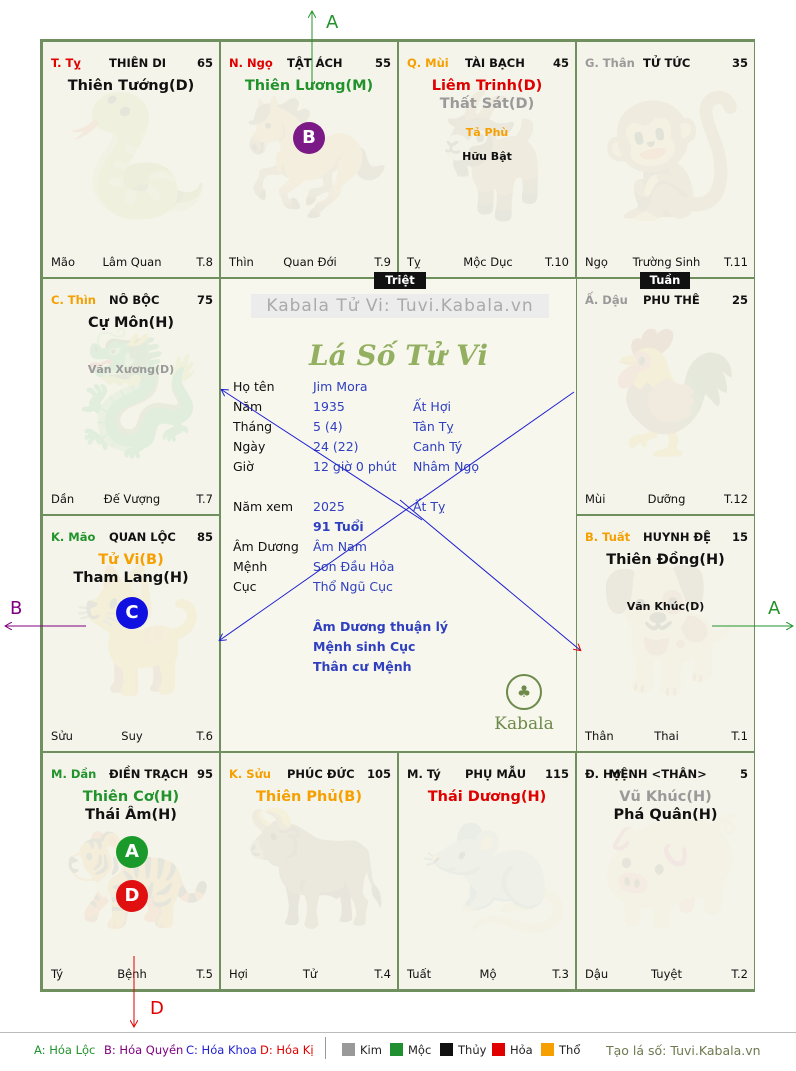  What do you see at coordinates (381, 626) in the screenshot?
I see `note-1: Âm Dương thuận lý` at bounding box center [381, 626].